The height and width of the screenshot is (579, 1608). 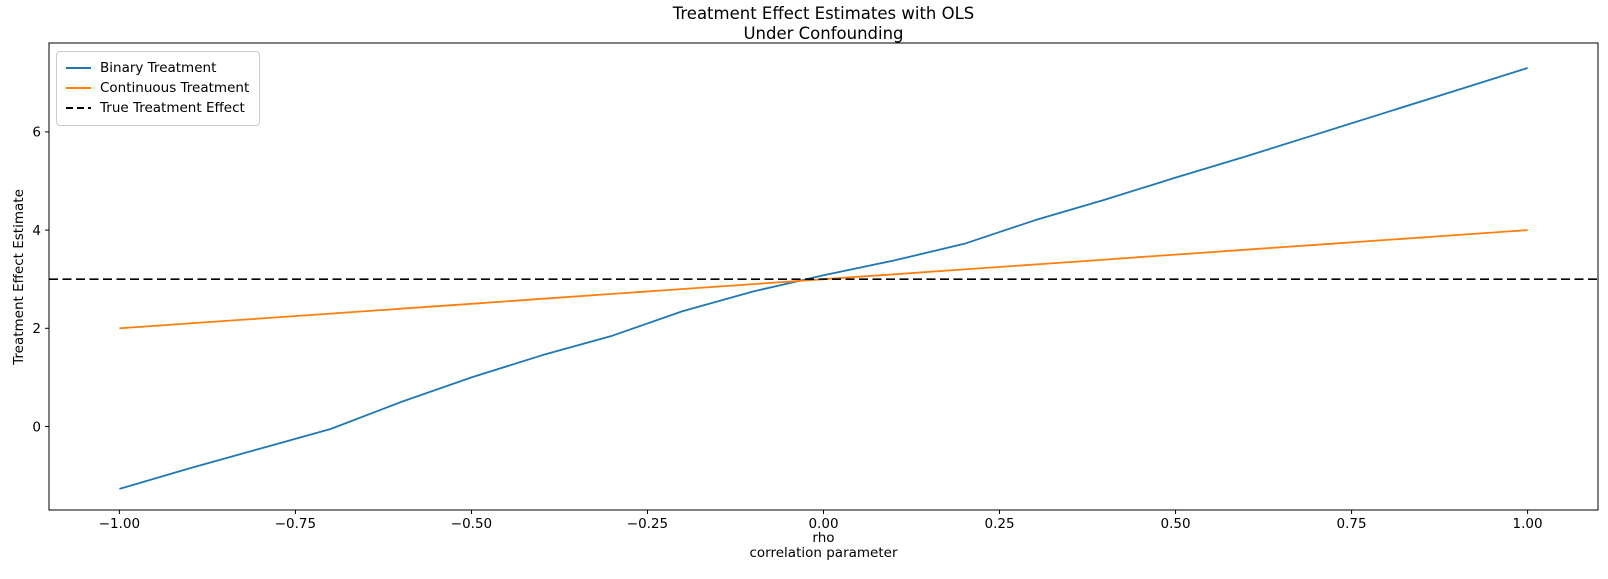 I want to click on x-tick-label: 1.00, so click(x=1528, y=524).